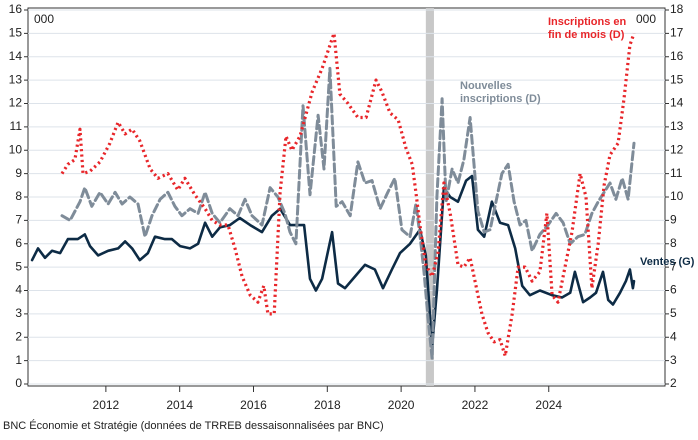 This screenshot has width=698, height=440. I want to click on y-tick-label: 8, so click(18, 196).